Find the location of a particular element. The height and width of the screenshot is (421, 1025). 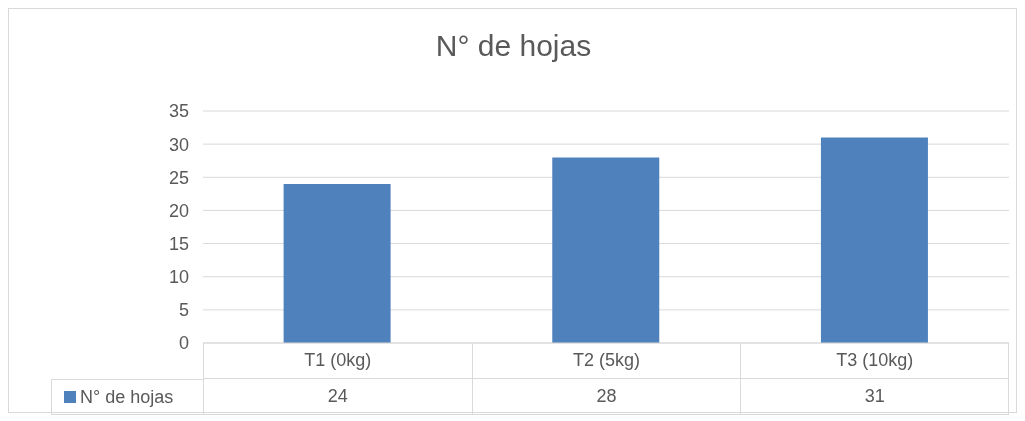

data-label: 31 is located at coordinates (874, 397).